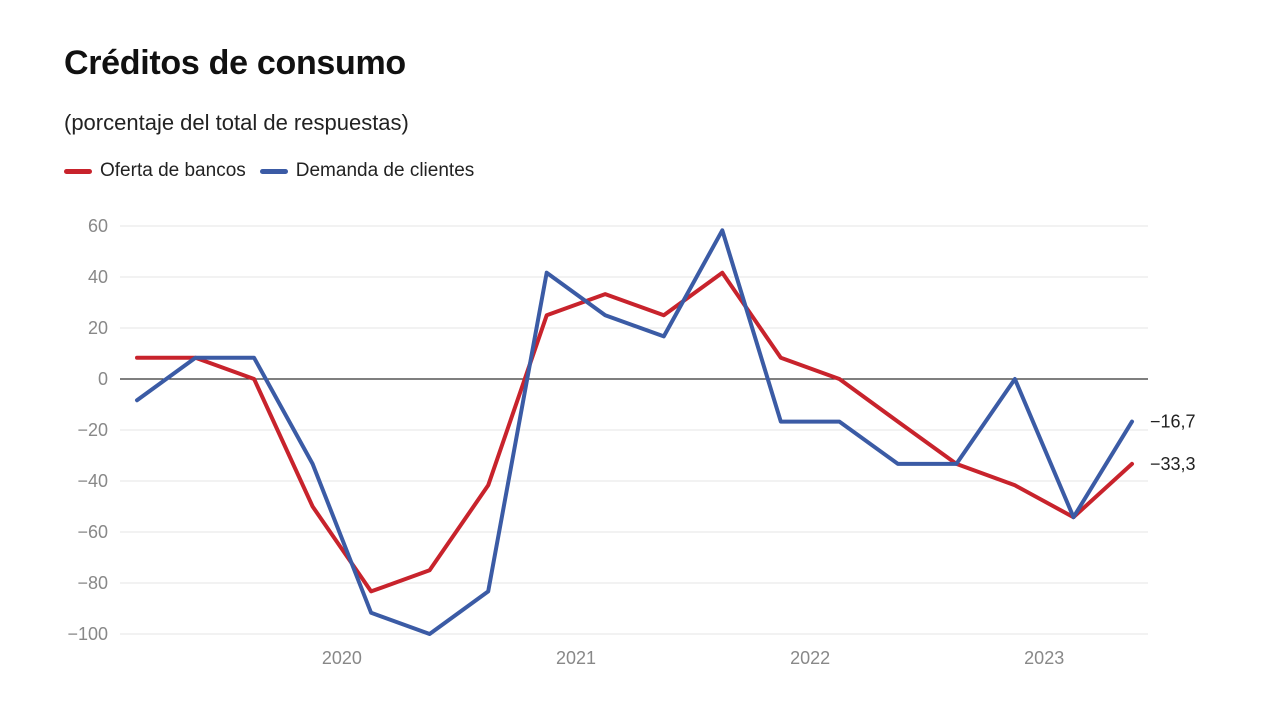 The image size is (1280, 720). I want to click on legend-swatch-demanda, so click(273, 171).